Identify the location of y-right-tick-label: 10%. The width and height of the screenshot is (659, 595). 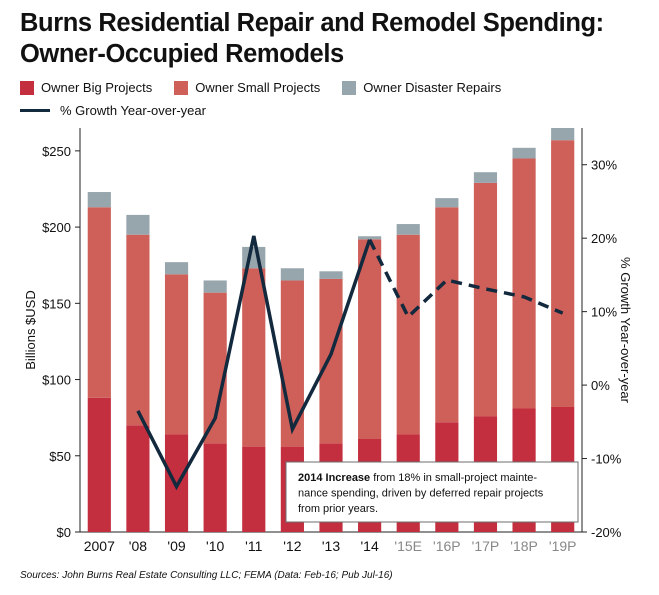
(604, 312).